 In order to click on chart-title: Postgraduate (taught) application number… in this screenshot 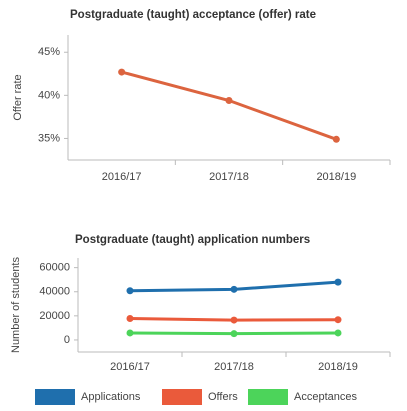, I will do `click(192, 240)`.